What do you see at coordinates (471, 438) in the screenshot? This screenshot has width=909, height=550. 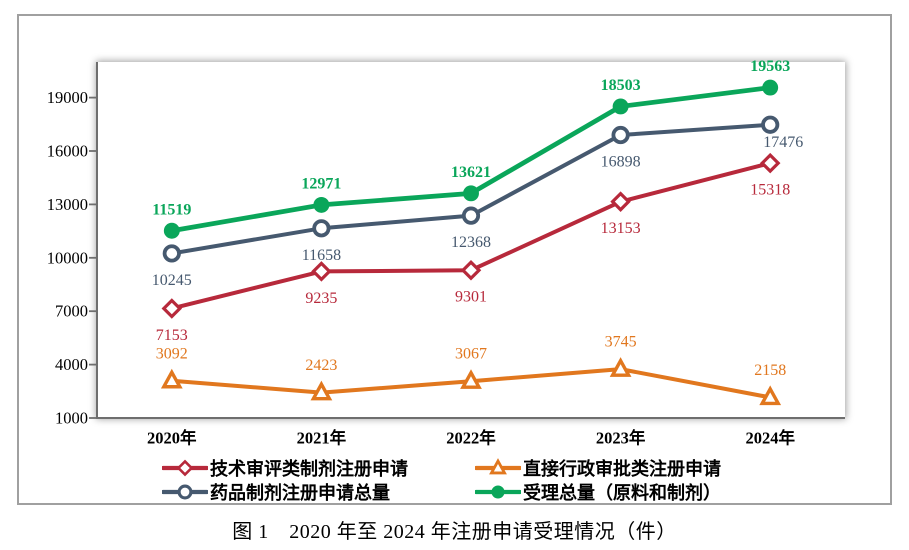 I see `x-axis-label: 2022年` at bounding box center [471, 438].